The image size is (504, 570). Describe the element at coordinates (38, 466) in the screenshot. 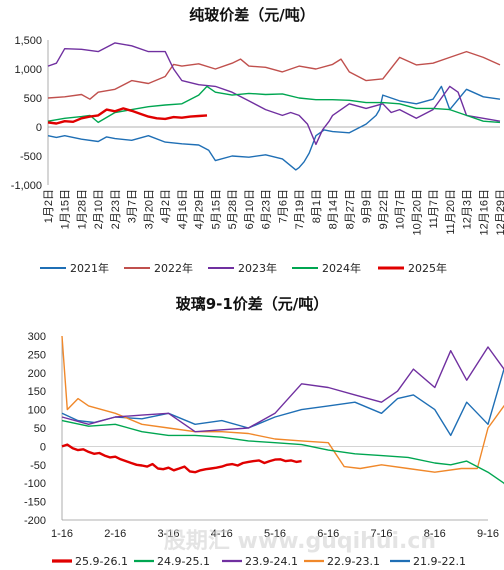

I see `chart2-y-tick-label: -50` at that location.